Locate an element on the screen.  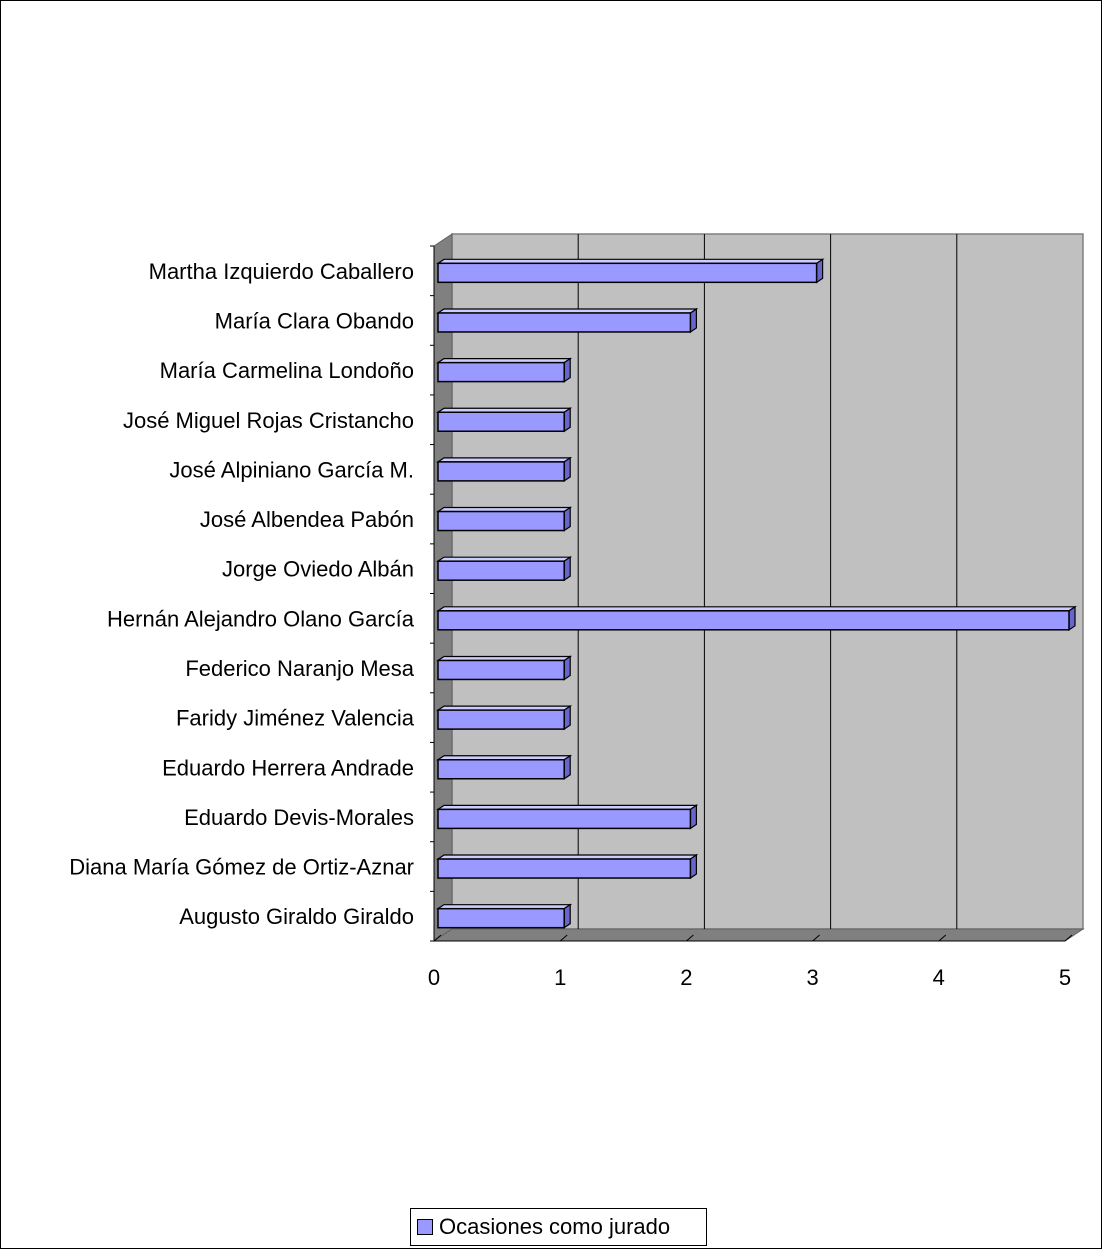
x-tick-label: 3 is located at coordinates (812, 977).